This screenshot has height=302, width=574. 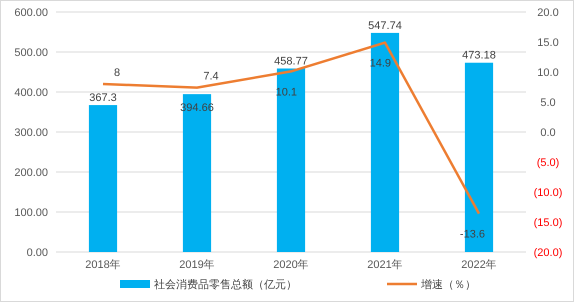 I want to click on y2-tick-label: (5.0), so click(x=548, y=163).